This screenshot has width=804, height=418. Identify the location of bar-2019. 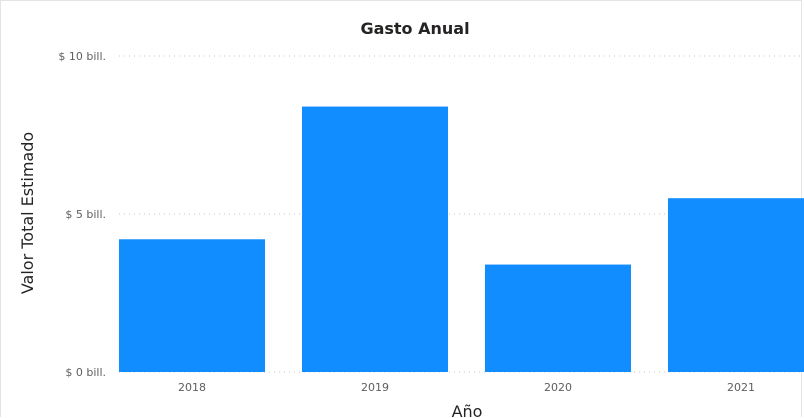
(375, 239).